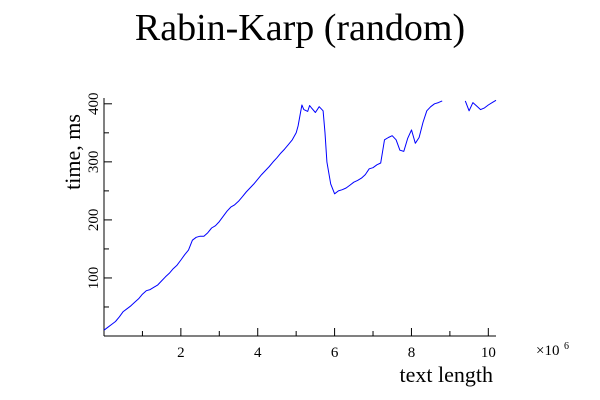 The image size is (600, 400). I want to click on y-tick-label: 400, so click(94, 104).